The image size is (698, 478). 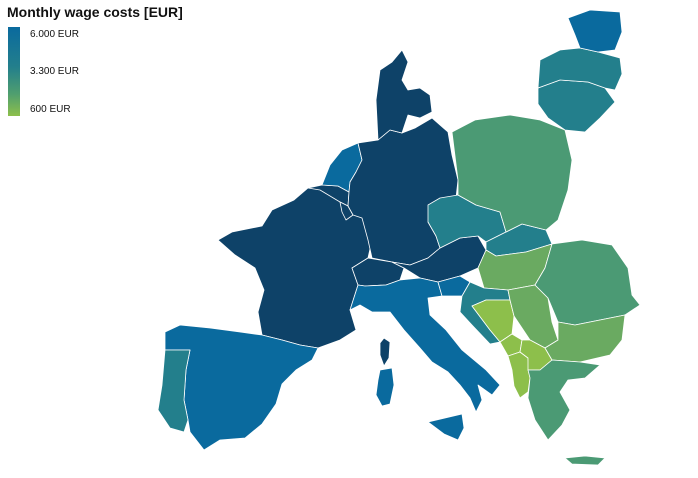 I want to click on map-title: Monthly wage costs [EUR], so click(x=95, y=12).